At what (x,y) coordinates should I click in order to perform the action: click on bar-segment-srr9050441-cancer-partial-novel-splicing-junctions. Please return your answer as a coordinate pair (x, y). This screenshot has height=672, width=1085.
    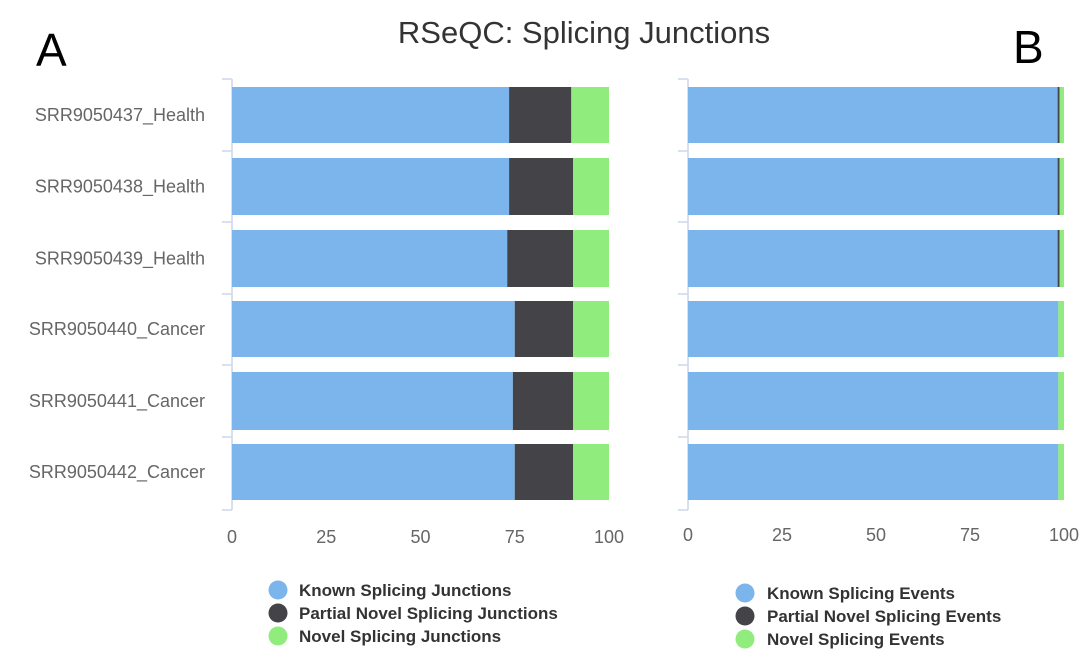
    Looking at the image, I should click on (543, 401).